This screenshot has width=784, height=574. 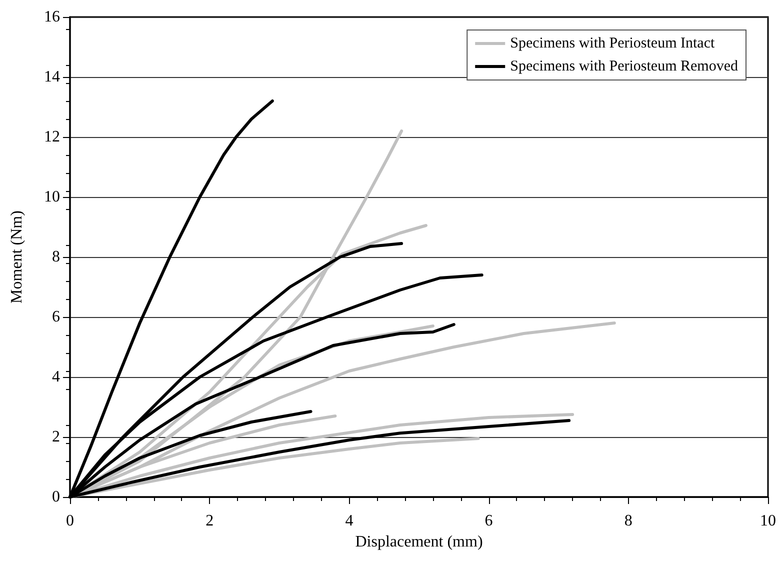 I want to click on y-tick-label: 2, so click(x=56, y=437).